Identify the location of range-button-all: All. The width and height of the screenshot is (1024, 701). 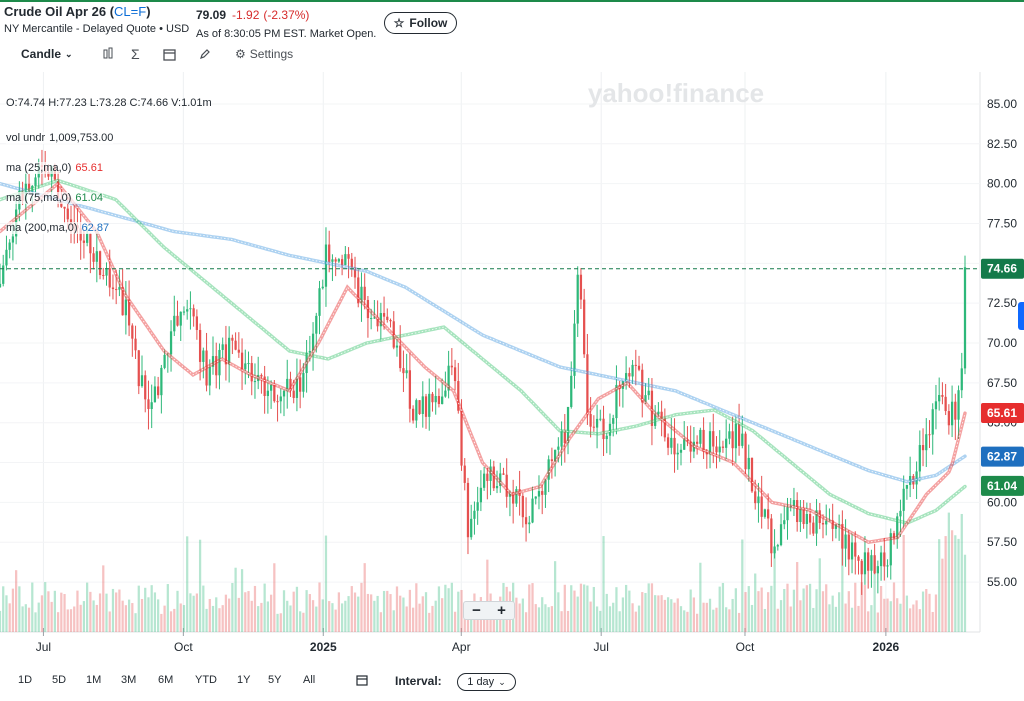
(309, 680).